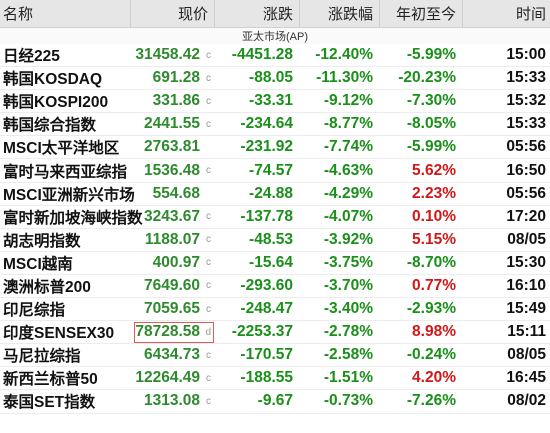 Image resolution: width=550 pixels, height=433 pixels. I want to click on change-value: -88.05, so click(271, 78).